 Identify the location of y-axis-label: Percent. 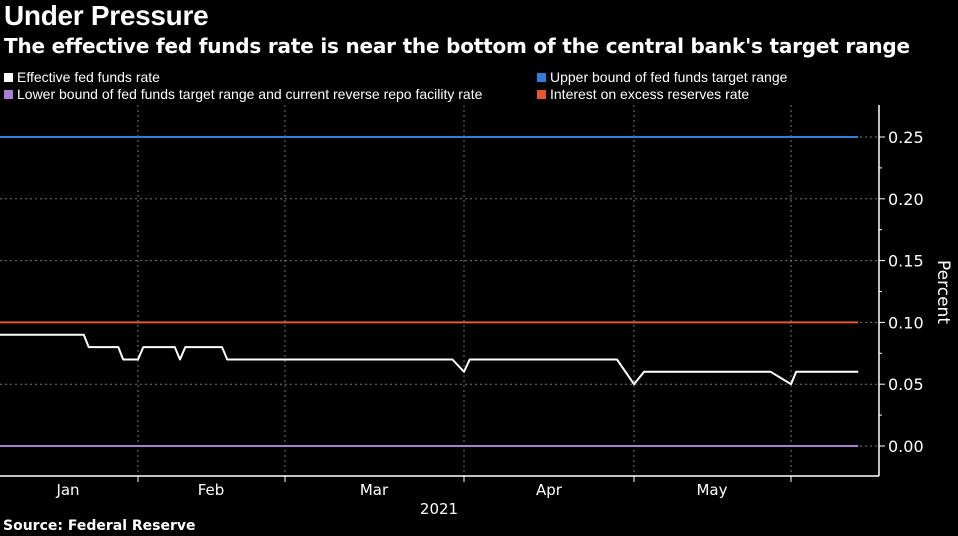
(943, 292).